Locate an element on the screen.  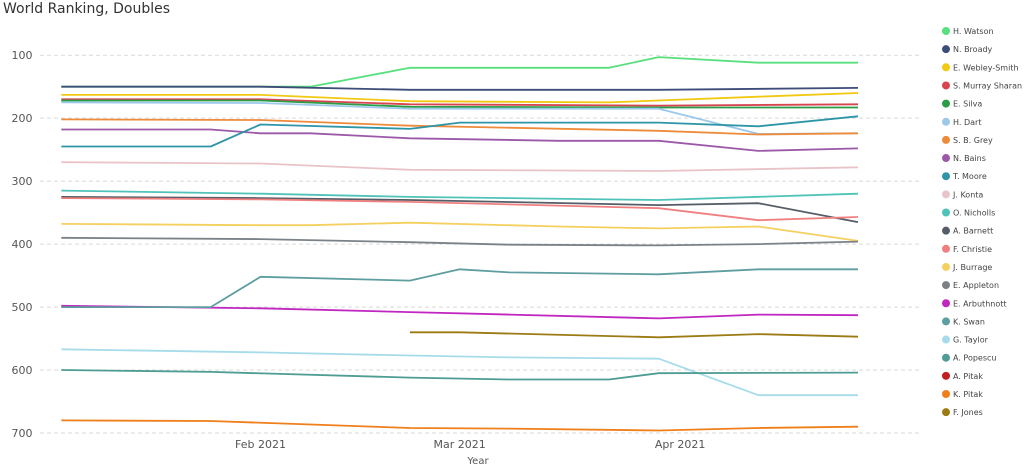
legend-item: H. Dart is located at coordinates (961, 122).